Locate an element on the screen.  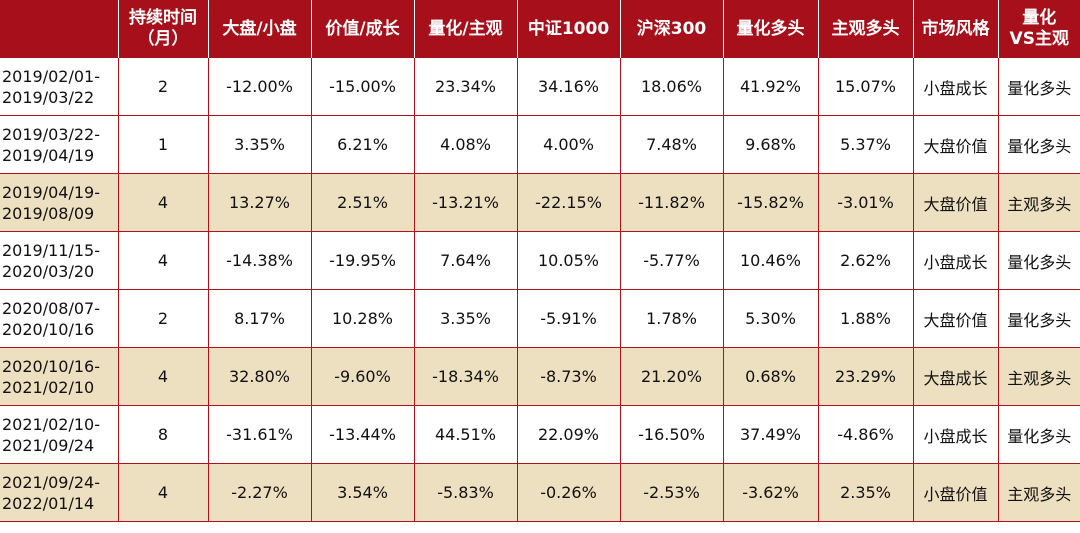
cell-quant-long: 41.92% is located at coordinates (770, 87).